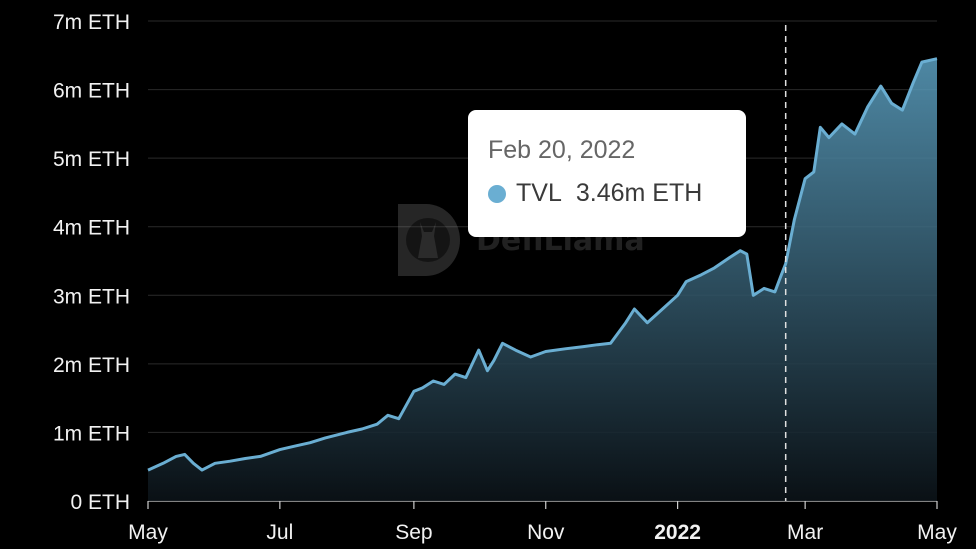 This screenshot has height=549, width=976. Describe the element at coordinates (91, 91) in the screenshot. I see `y-tick-label: 6m ETH` at that location.